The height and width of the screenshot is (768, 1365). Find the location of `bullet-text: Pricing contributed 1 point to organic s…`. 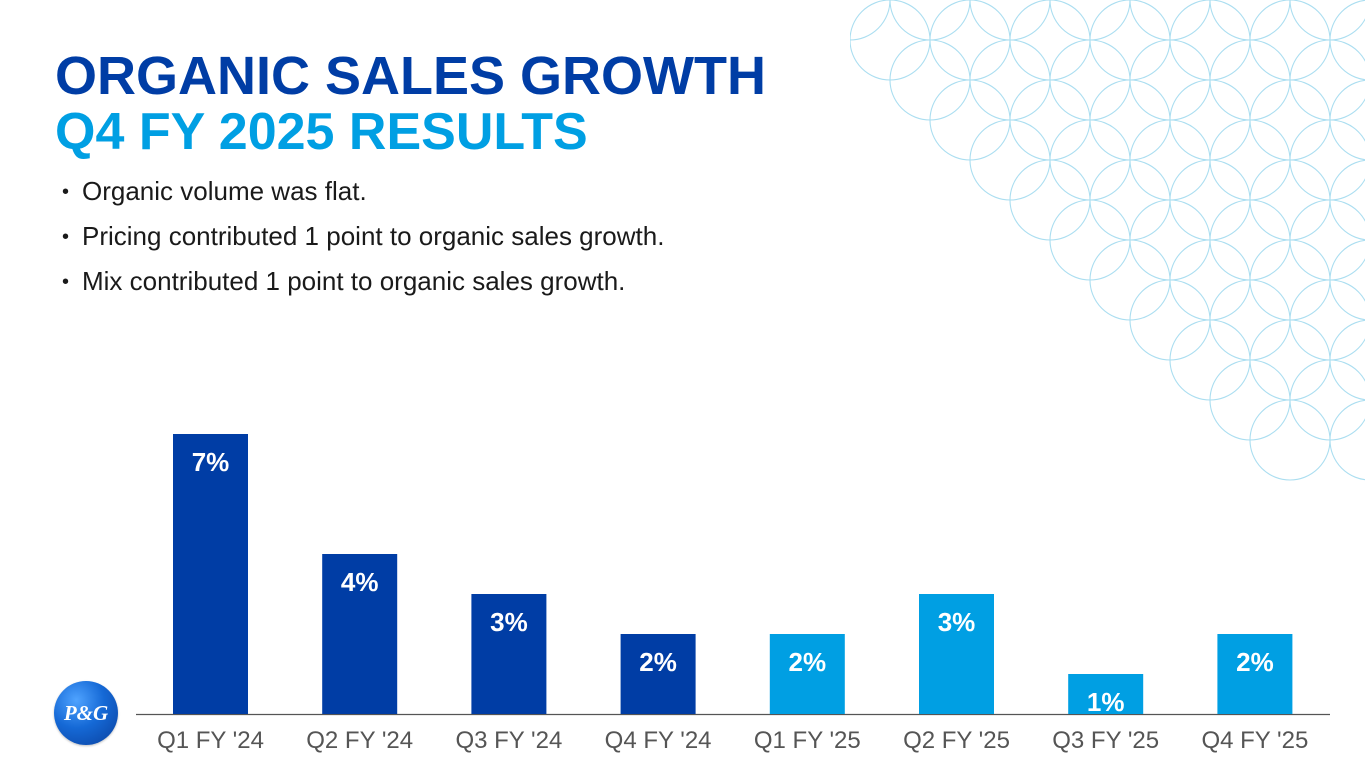

bullet-text: Pricing contributed 1 point to organic s… is located at coordinates (373, 236).